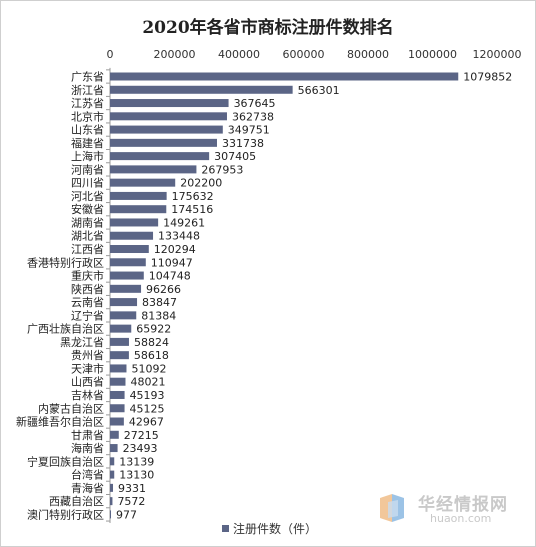  I want to click on category-label: 福建省, so click(87, 143).